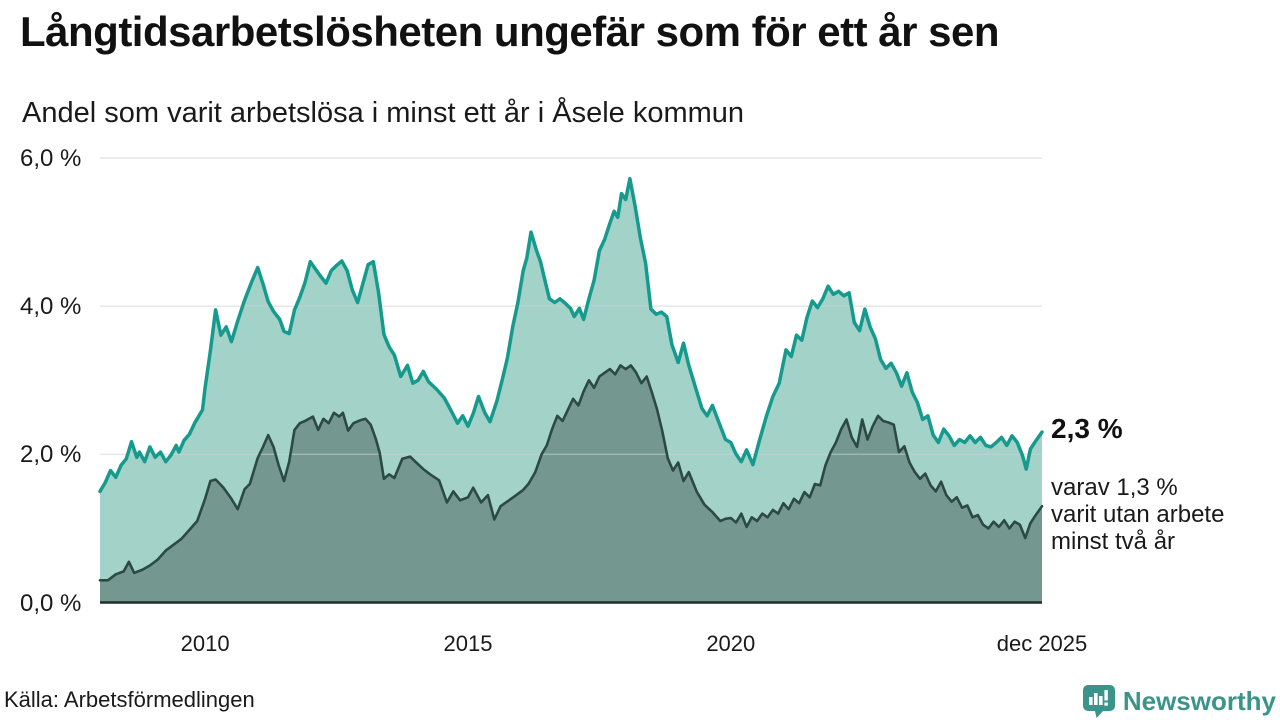  I want to click on source-note: Källa: Arbetsförmedlingen, so click(129, 699).